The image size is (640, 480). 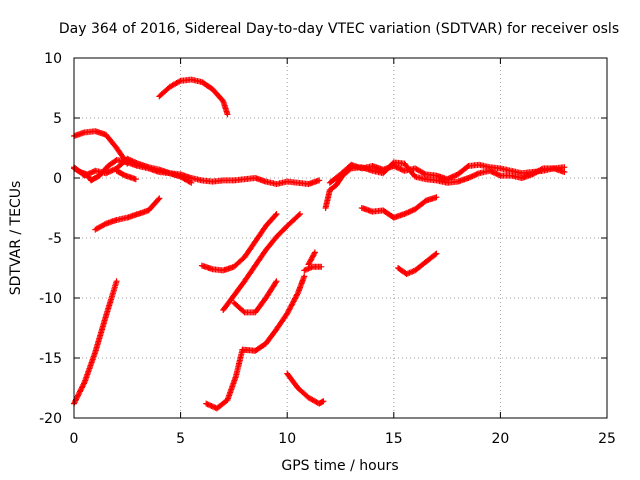 What do you see at coordinates (57, 179) in the screenshot?
I see `y-tick-label: 0` at bounding box center [57, 179].